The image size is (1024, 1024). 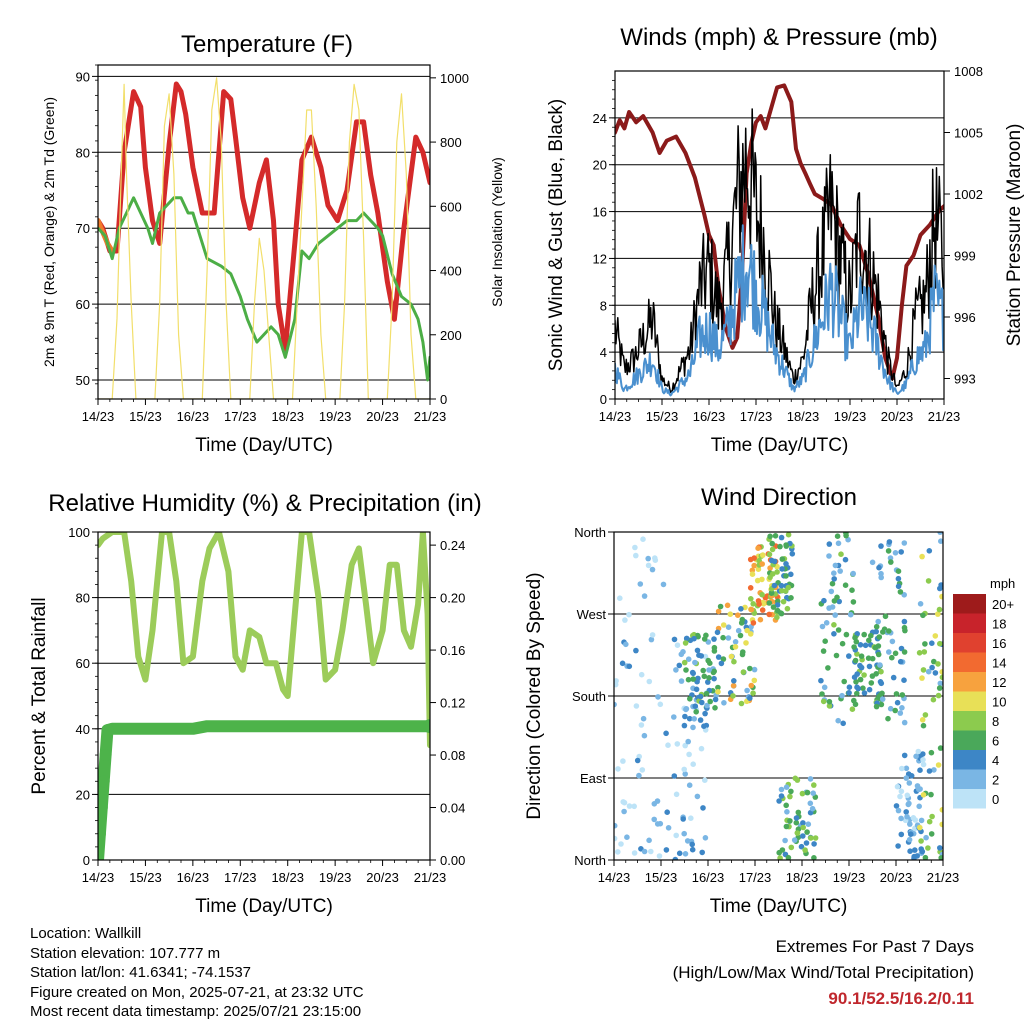 I want to click on winds-ytick-label: 4, so click(x=603, y=352).